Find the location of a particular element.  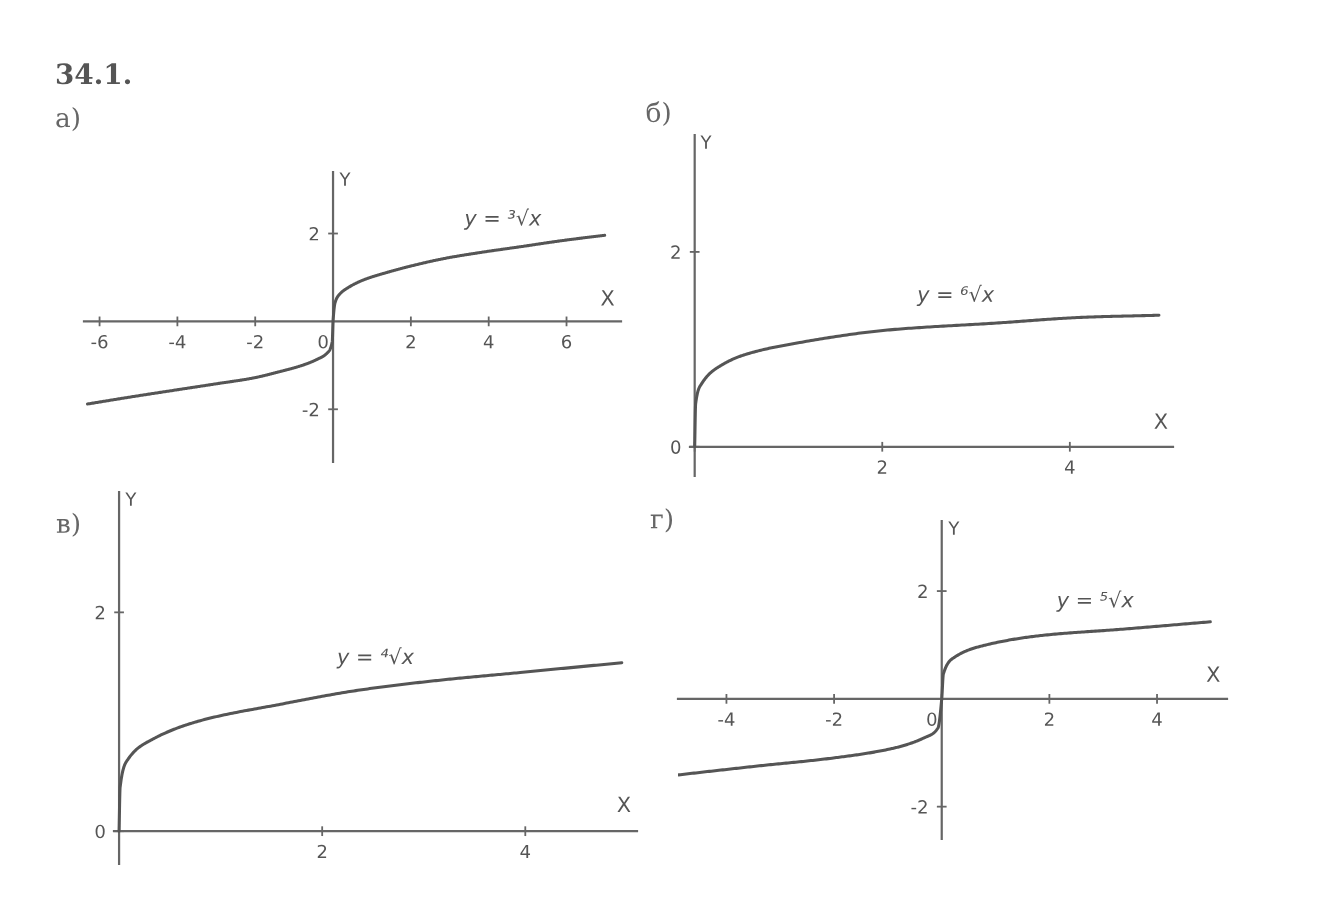

text: в) is located at coordinates (68, 524).